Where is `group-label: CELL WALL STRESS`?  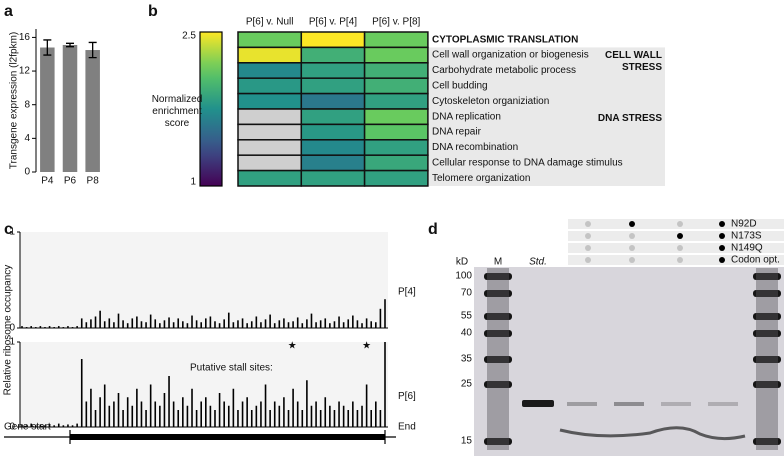 group-label: CELL WALL STRESS is located at coordinates (633, 61).